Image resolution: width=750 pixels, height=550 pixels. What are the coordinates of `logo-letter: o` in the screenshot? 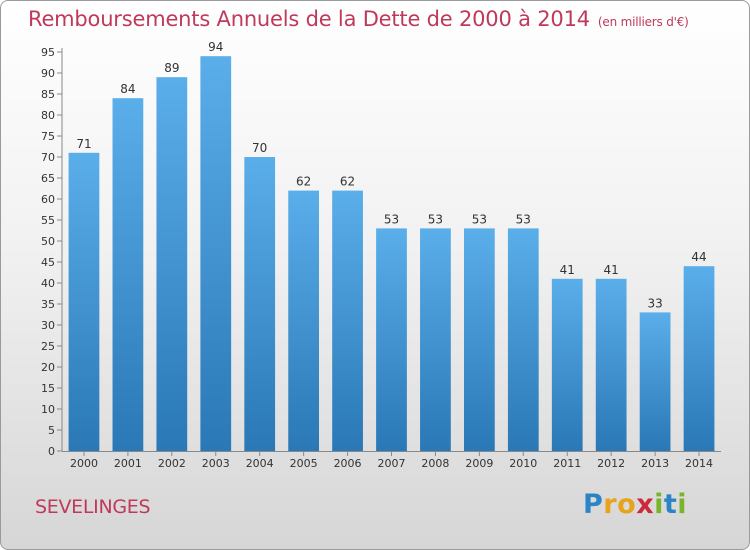 It's located at (627, 504).